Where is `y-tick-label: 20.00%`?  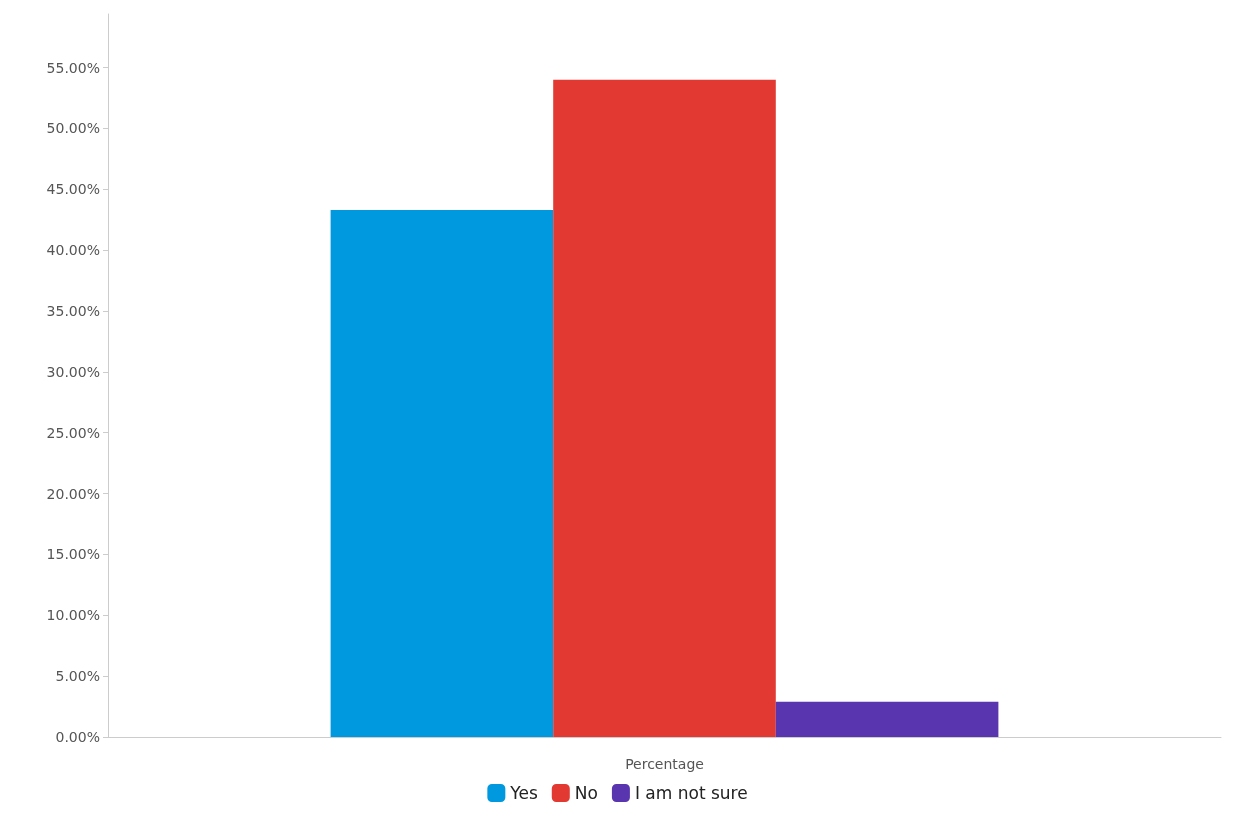 y-tick-label: 20.00% is located at coordinates (73, 493).